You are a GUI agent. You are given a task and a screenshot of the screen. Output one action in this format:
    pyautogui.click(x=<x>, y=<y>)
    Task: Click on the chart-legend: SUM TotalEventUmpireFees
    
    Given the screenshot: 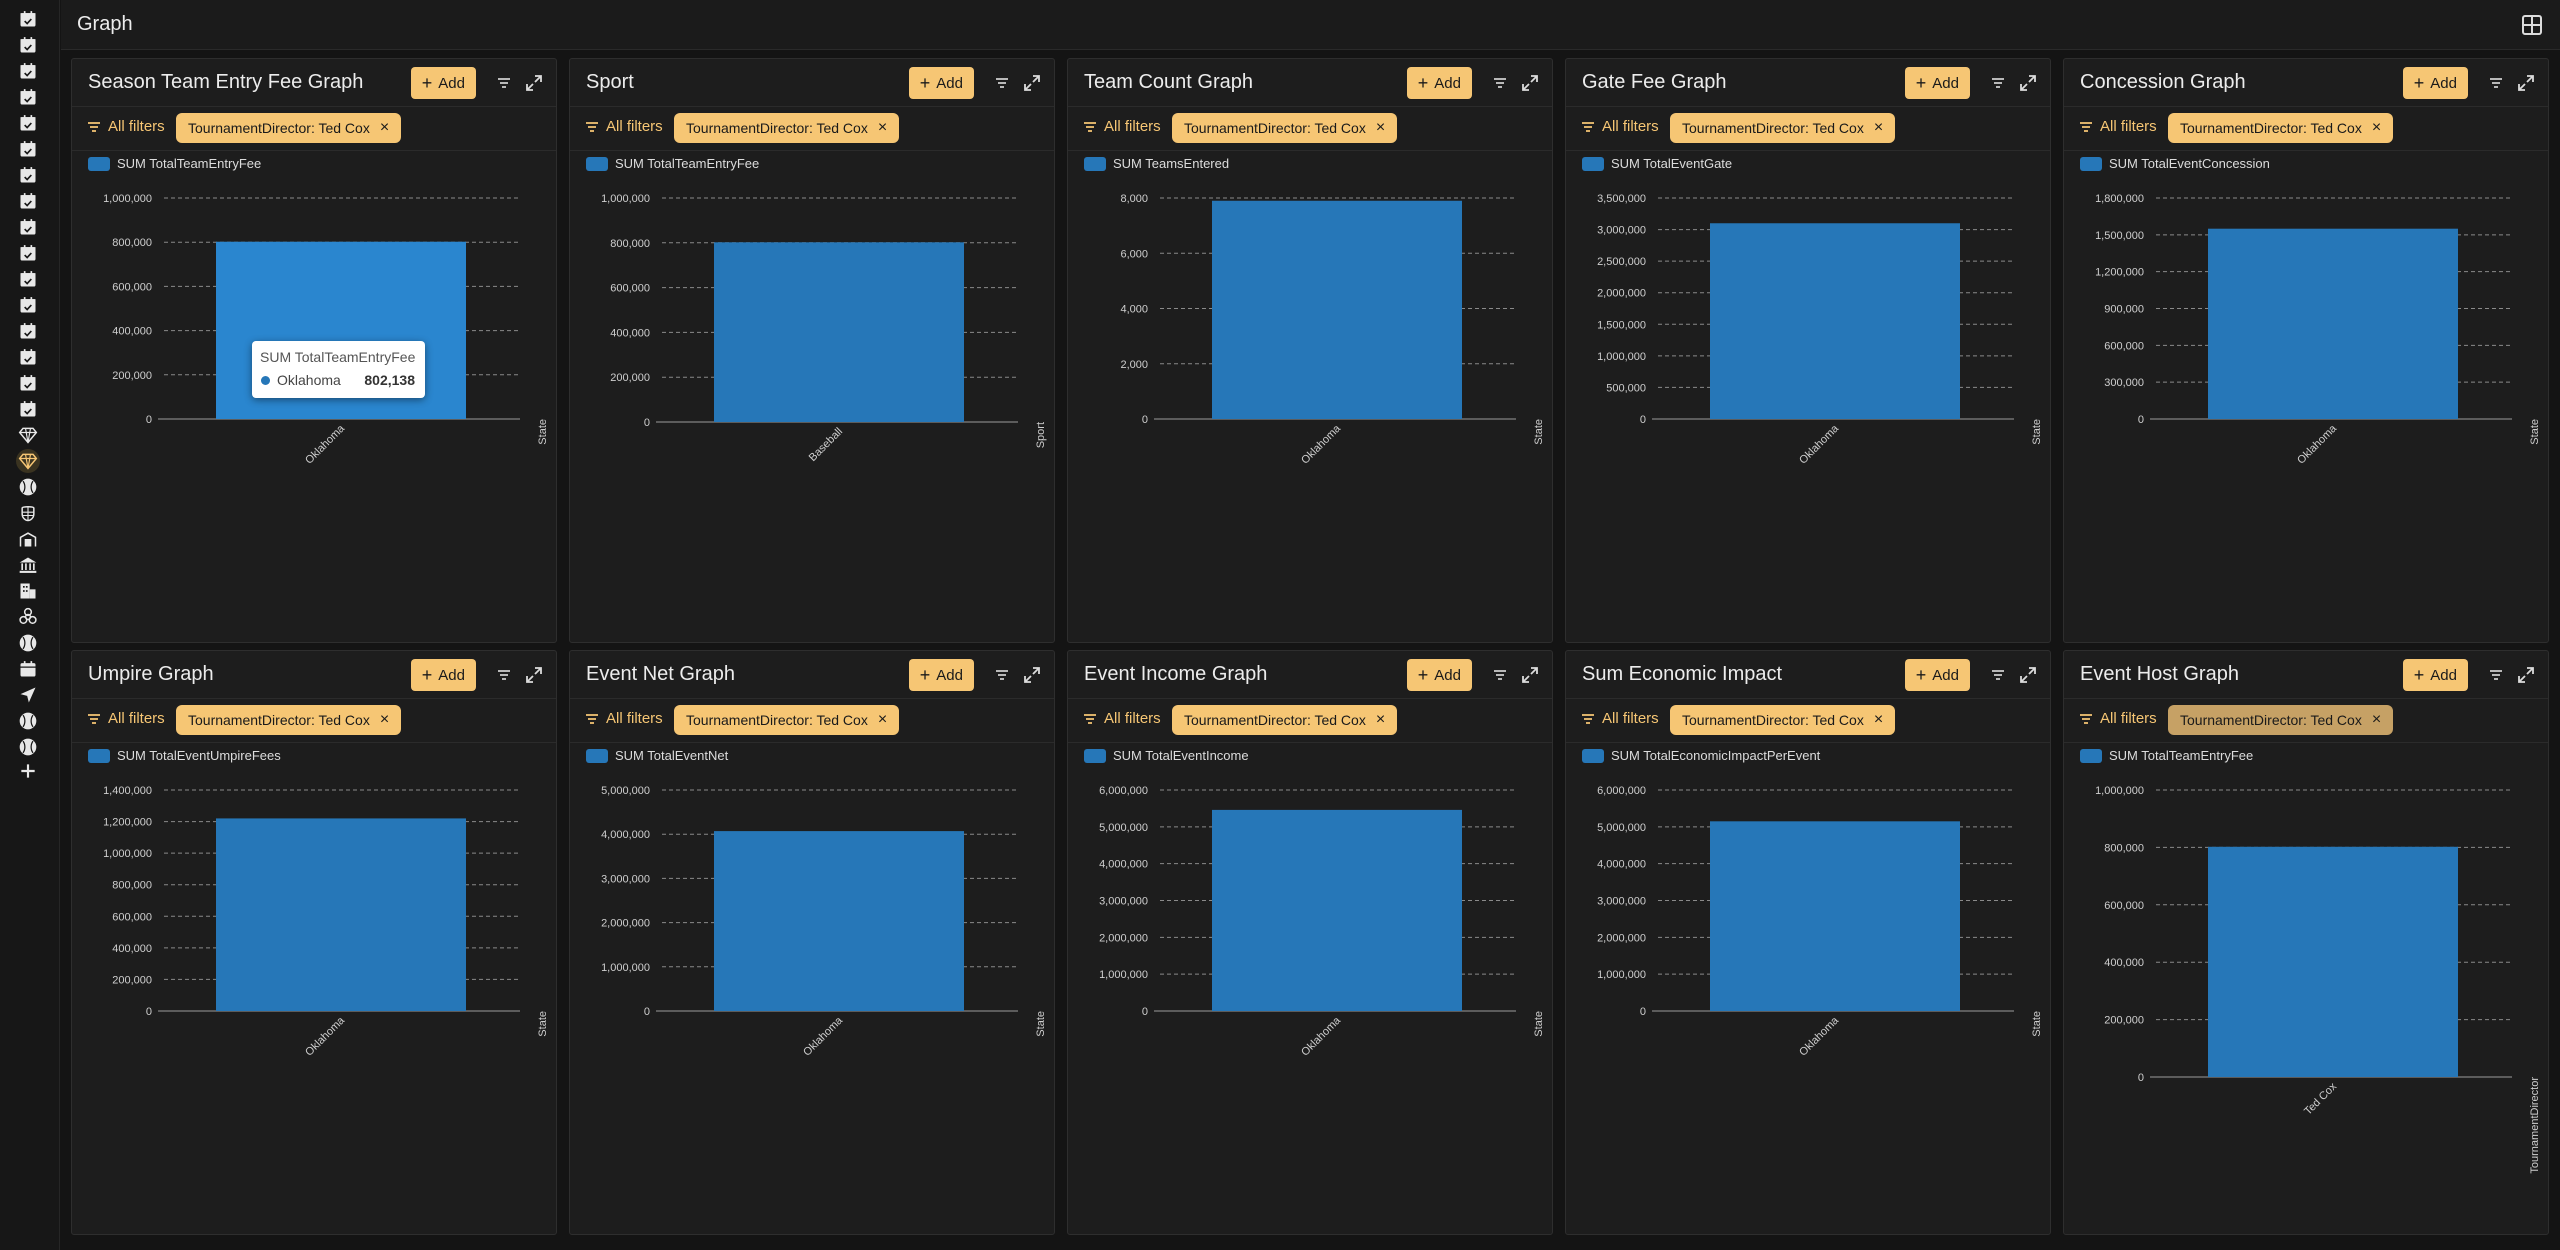 What is the action you would take?
    pyautogui.click(x=184, y=755)
    